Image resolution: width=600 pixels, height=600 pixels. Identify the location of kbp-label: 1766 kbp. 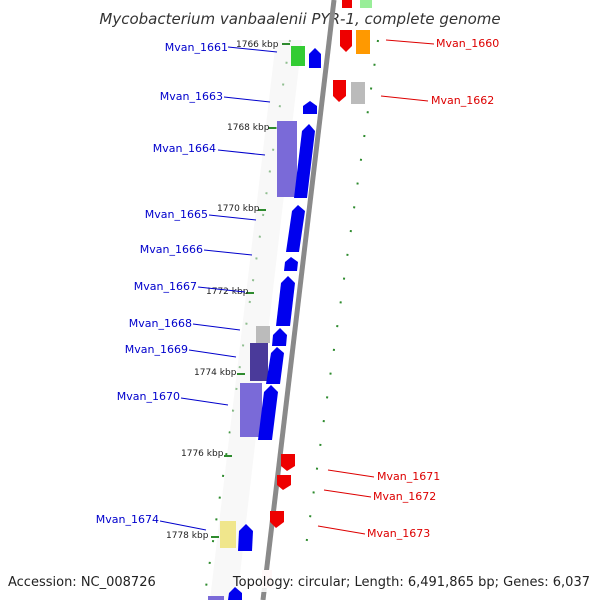
(257, 45).